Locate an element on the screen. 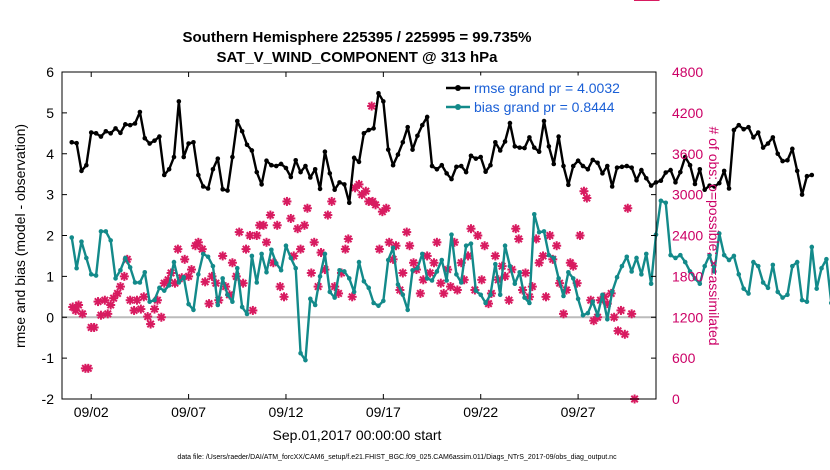  obs-assimilated-marker-110-d2 is located at coordinates (443, 293).